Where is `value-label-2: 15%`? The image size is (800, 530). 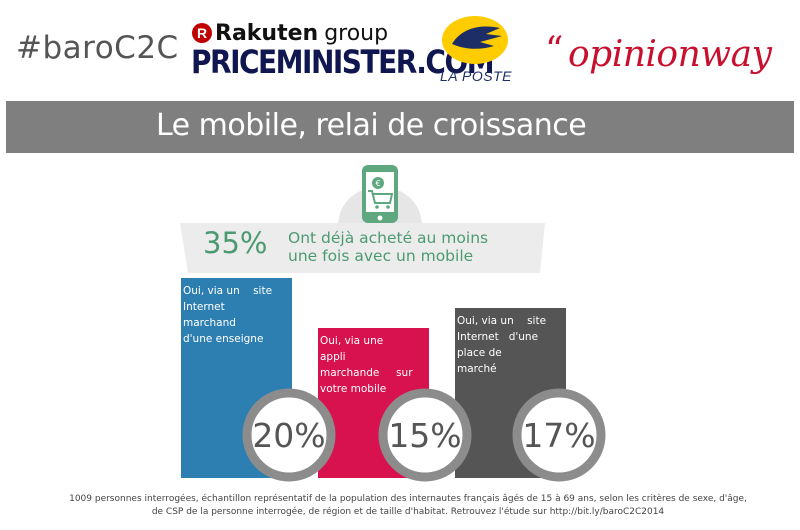 value-label-2: 15% is located at coordinates (424, 435).